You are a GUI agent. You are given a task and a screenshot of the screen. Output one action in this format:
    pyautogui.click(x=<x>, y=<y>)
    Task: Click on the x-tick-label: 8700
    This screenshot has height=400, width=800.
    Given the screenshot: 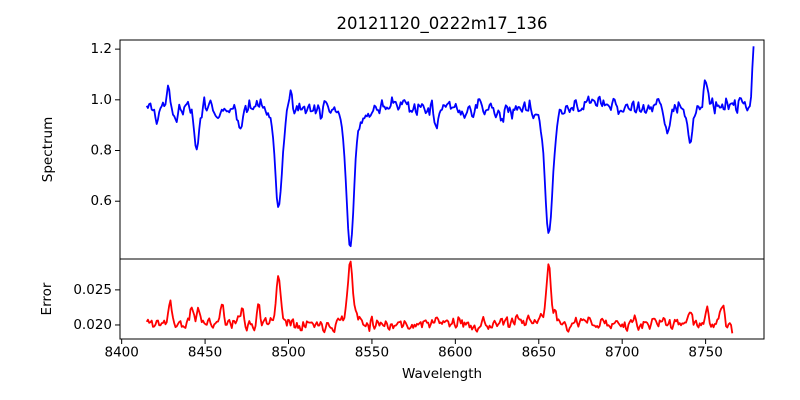 What is the action you would take?
    pyautogui.click(x=622, y=353)
    